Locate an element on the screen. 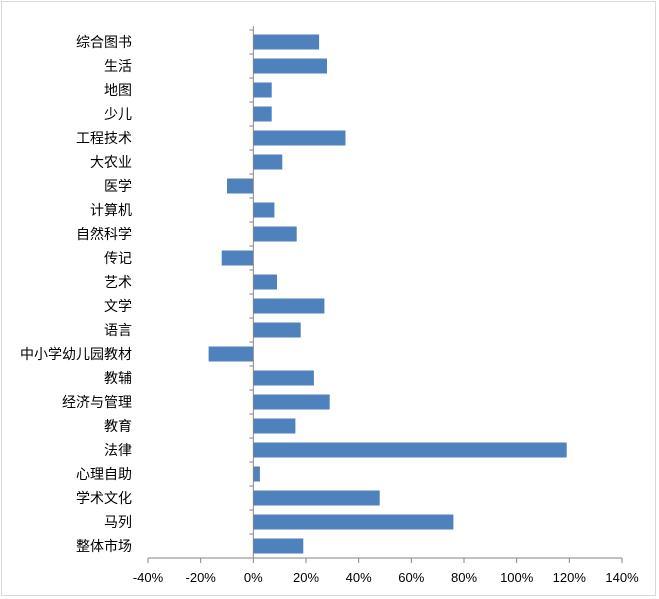 The image size is (659, 599). category-label: 计算机 is located at coordinates (111, 211).